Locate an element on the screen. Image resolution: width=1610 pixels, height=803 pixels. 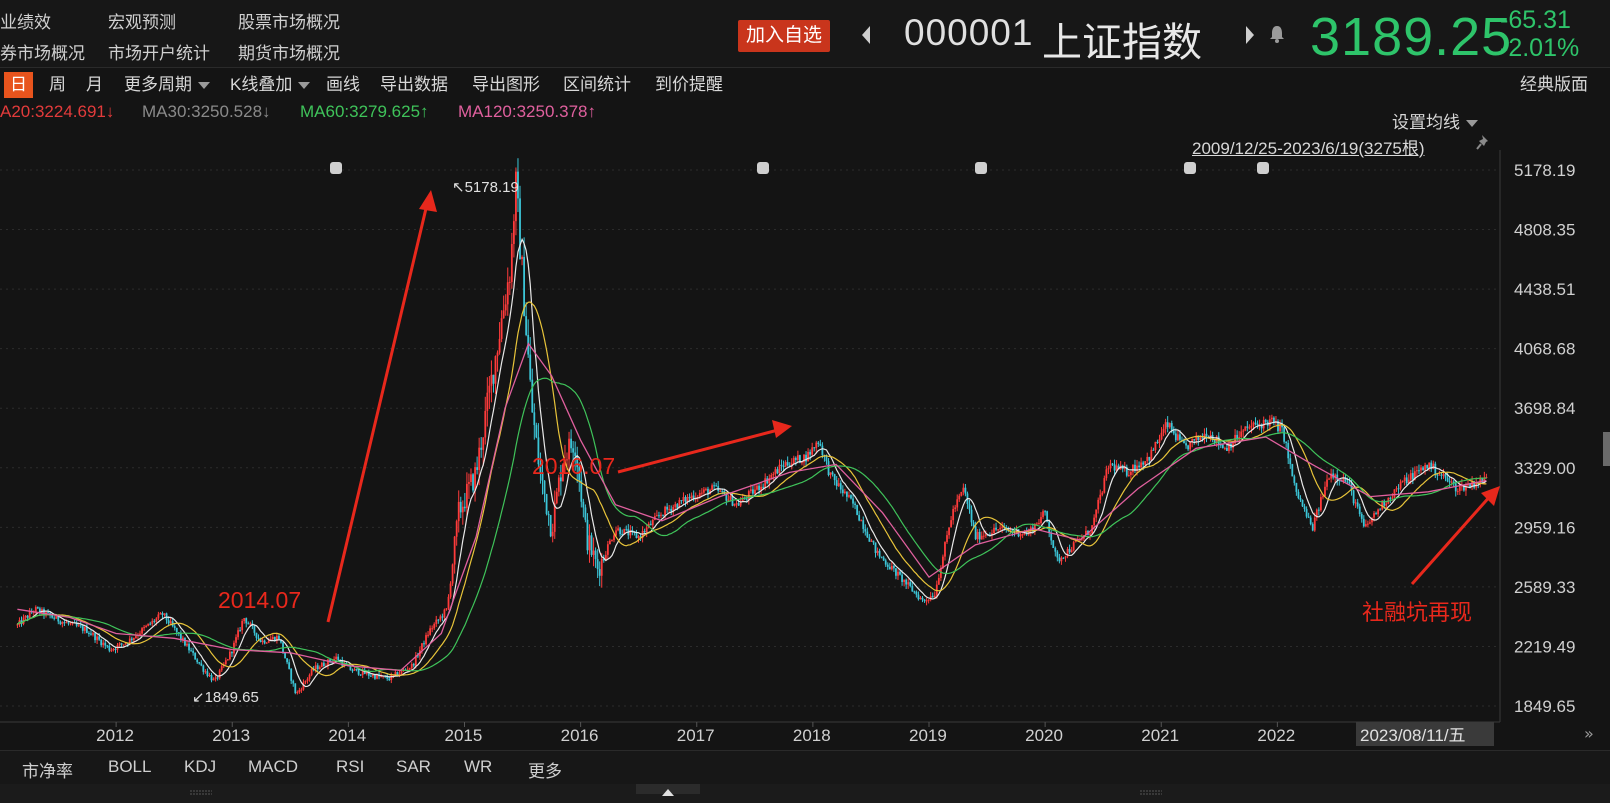
side-panel-handle is located at coordinates (1606, 449).